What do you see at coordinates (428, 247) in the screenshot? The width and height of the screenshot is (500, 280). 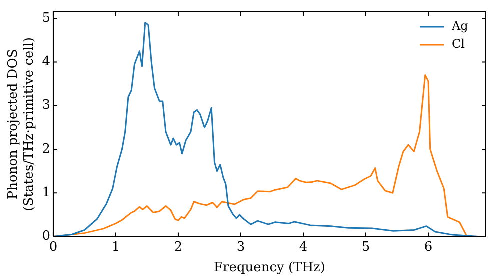 I see `x-tick-label: 6` at bounding box center [428, 247].